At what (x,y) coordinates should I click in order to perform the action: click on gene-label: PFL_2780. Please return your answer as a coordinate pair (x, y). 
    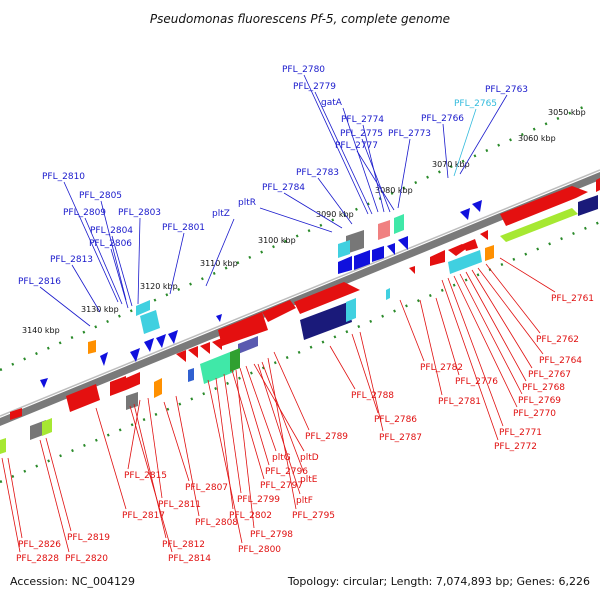
    Looking at the image, I should click on (303, 70).